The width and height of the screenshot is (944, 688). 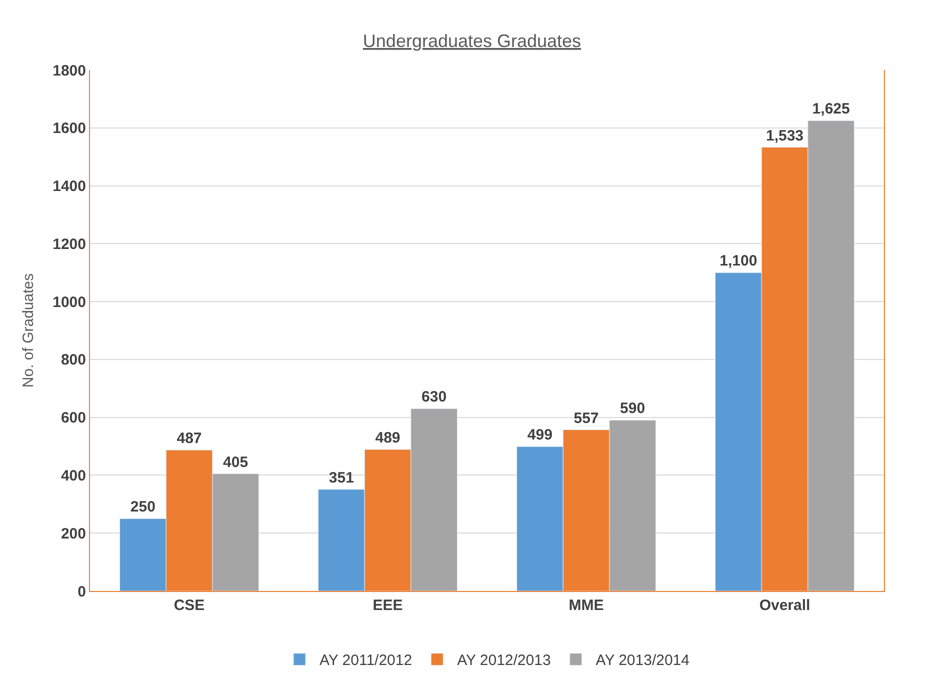 What do you see at coordinates (82, 591) in the screenshot?
I see `y-tick-label: 0` at bounding box center [82, 591].